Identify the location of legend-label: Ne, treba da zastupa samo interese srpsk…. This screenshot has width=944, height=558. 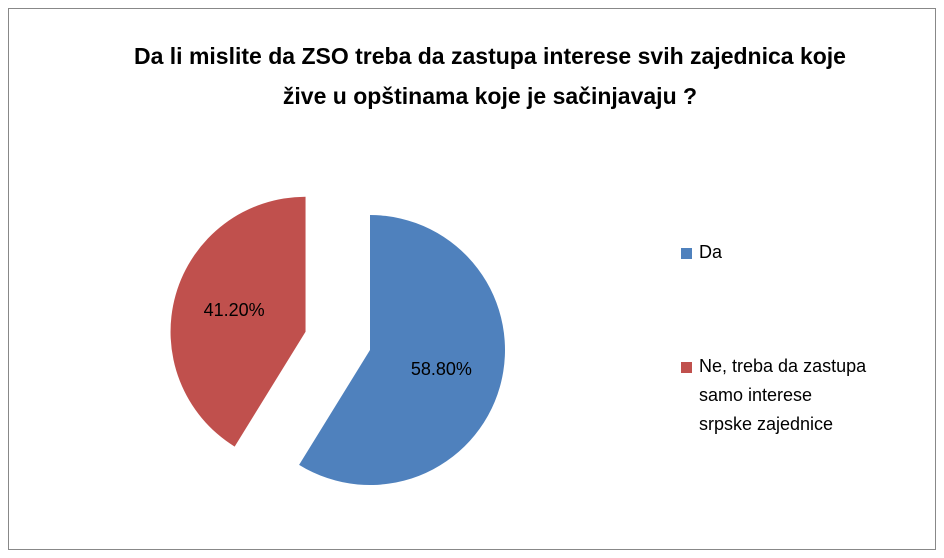
(783, 395).